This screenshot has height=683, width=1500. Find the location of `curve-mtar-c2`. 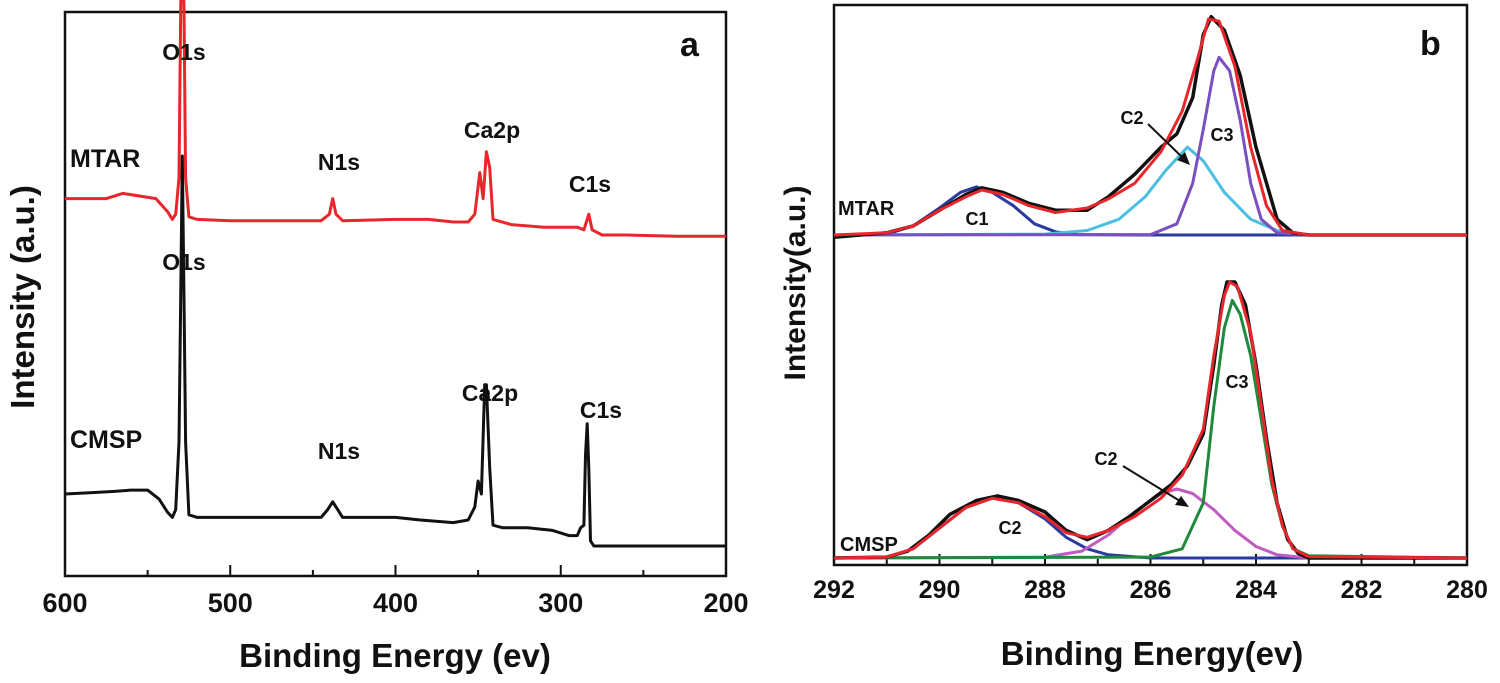

curve-mtar-c2 is located at coordinates (1150, 191).